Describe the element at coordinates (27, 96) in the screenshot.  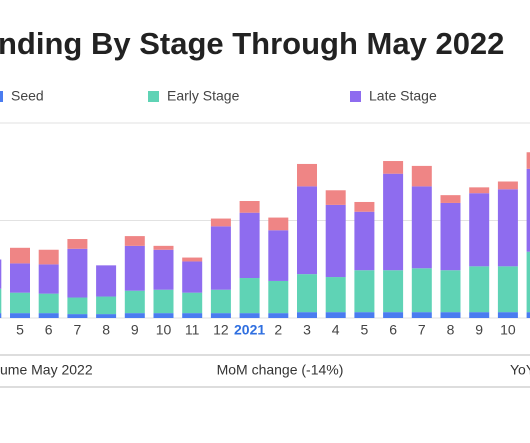
I see `legend-label: Seed` at that location.